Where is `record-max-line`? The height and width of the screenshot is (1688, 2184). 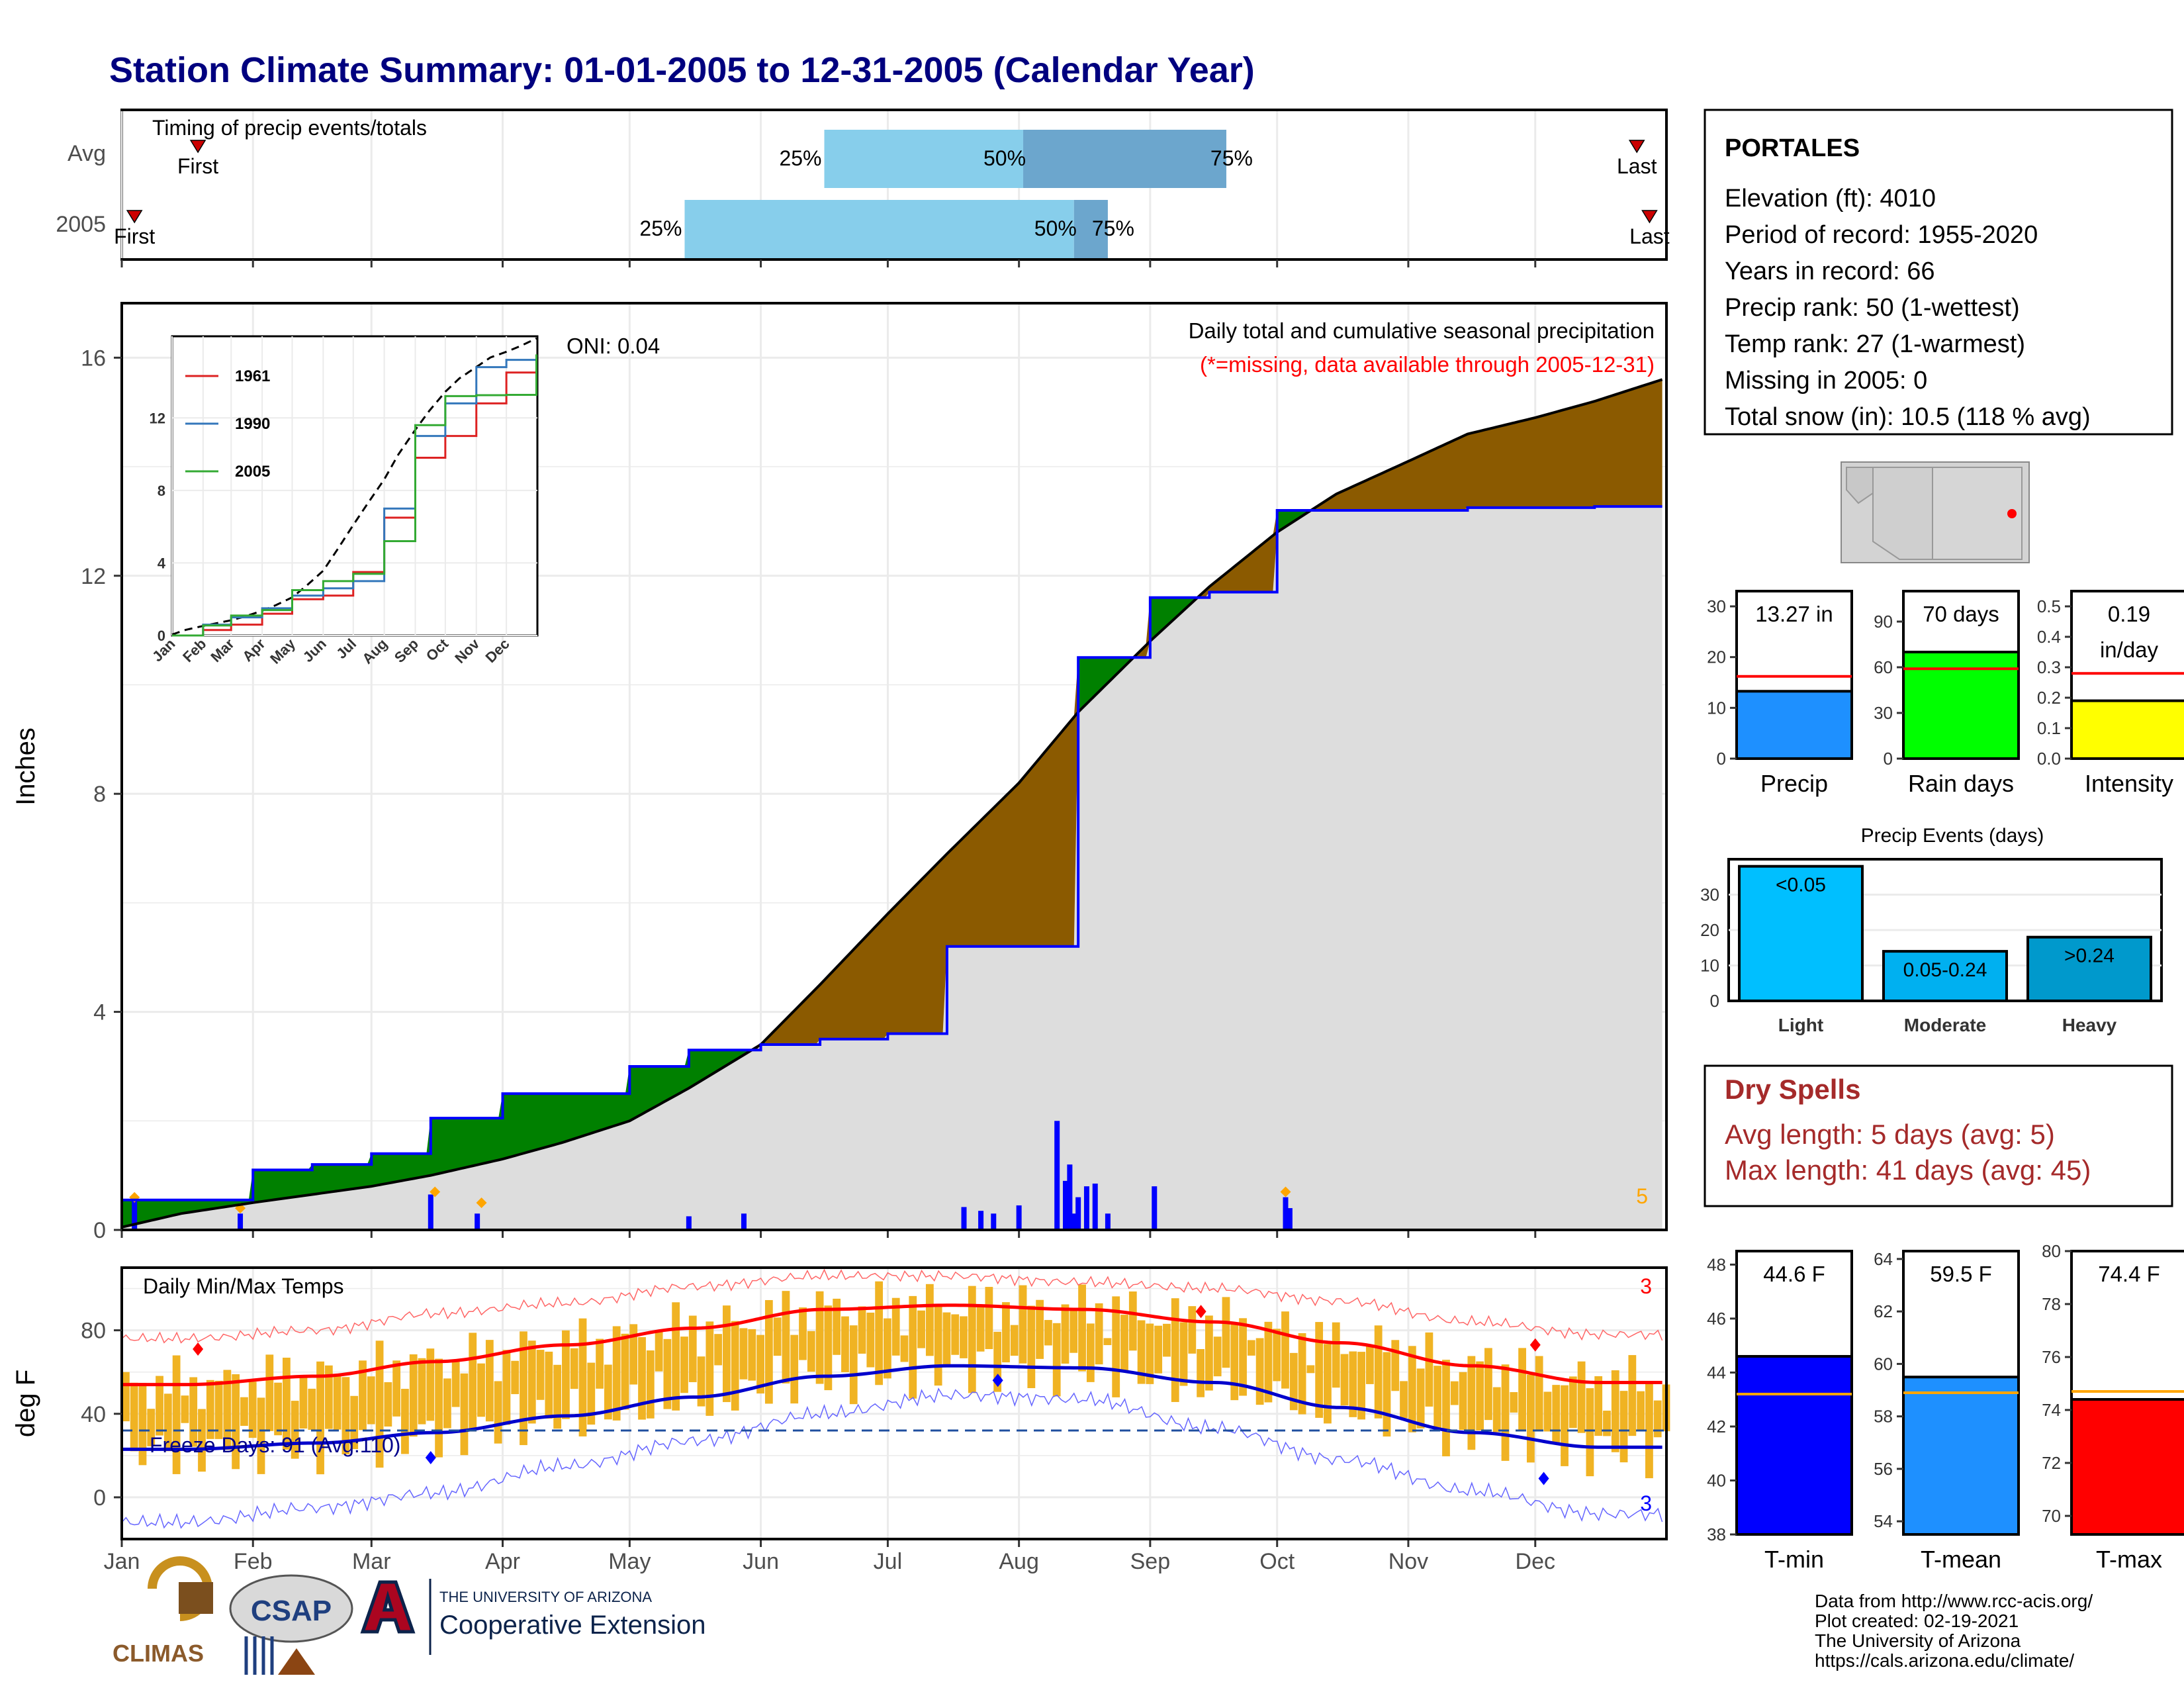 record-max-line is located at coordinates (892, 1306).